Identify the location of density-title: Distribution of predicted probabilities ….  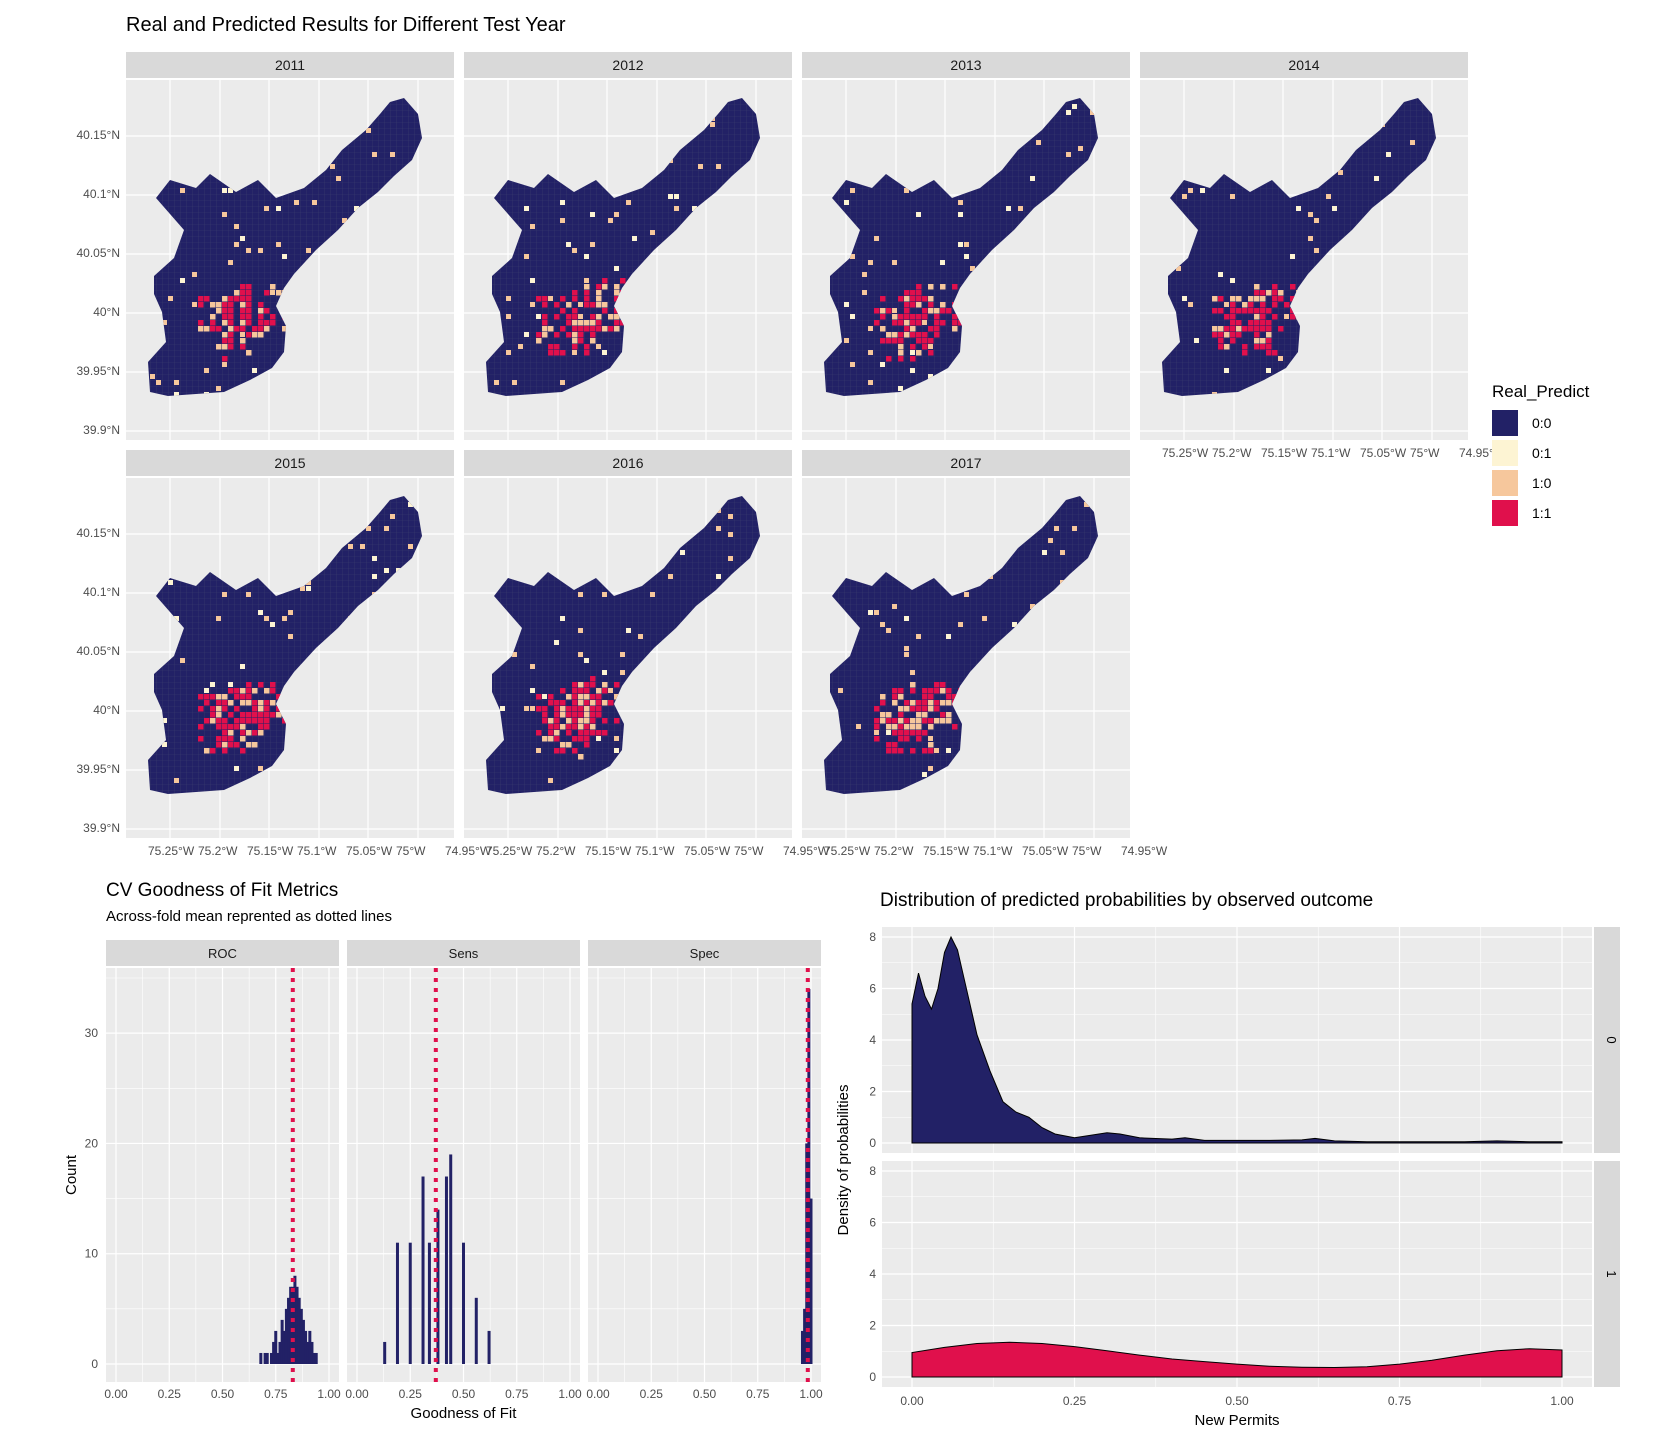
(1127, 900).